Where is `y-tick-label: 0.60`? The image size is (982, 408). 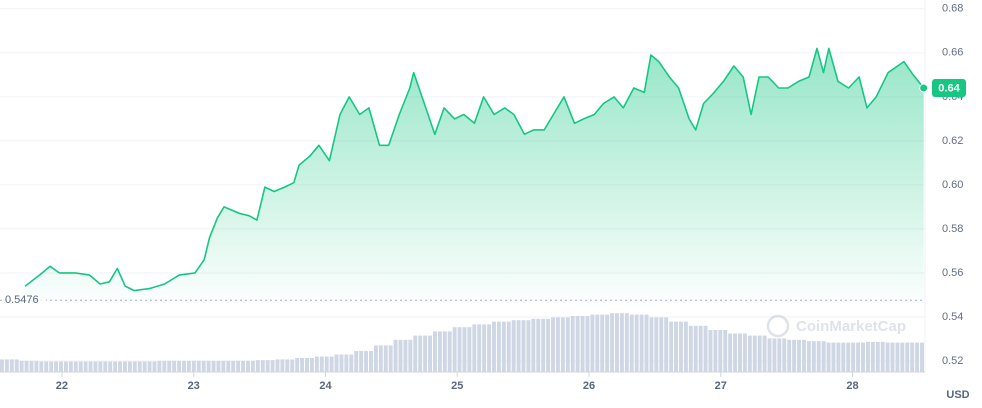 y-tick-label: 0.60 is located at coordinates (952, 185).